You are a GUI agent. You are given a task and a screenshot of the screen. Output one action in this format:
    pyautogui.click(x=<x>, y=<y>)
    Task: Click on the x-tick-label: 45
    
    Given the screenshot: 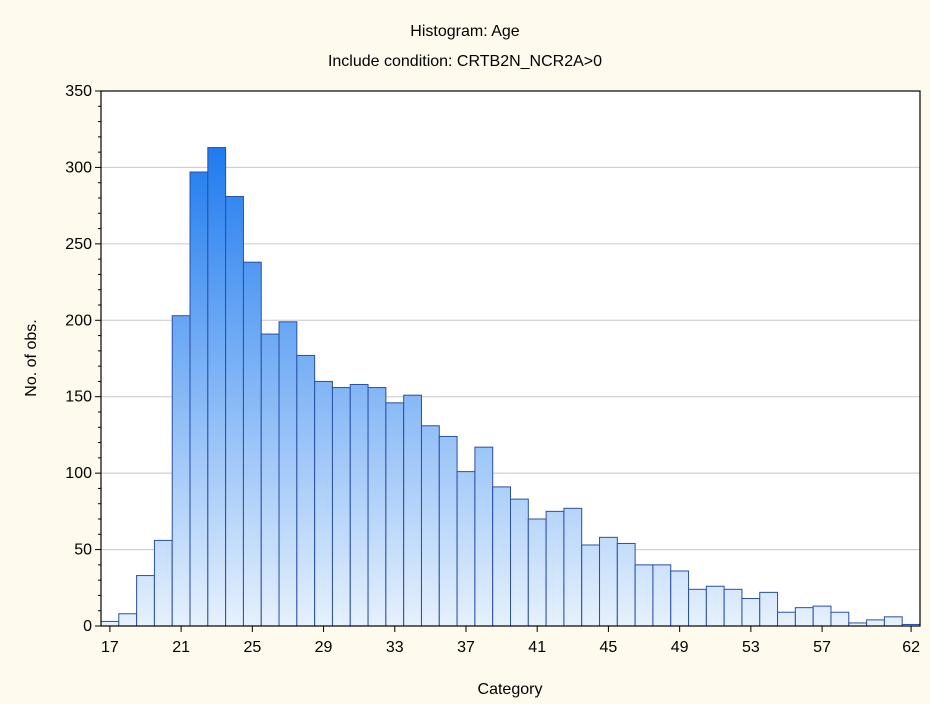 What is the action you would take?
    pyautogui.click(x=609, y=647)
    